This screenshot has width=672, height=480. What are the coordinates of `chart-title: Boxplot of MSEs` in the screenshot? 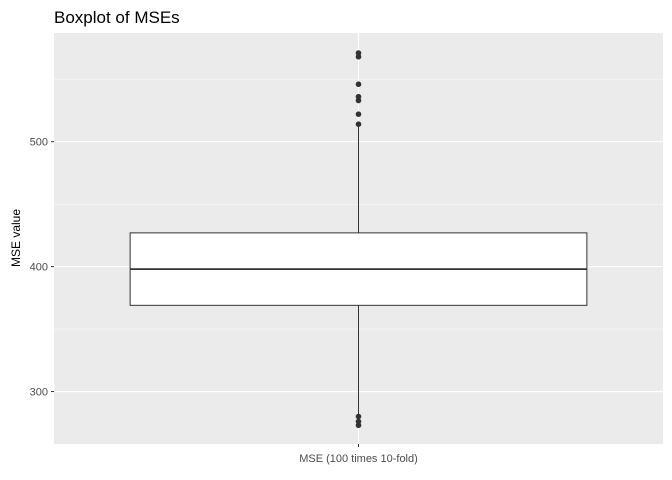 It's located at (117, 17).